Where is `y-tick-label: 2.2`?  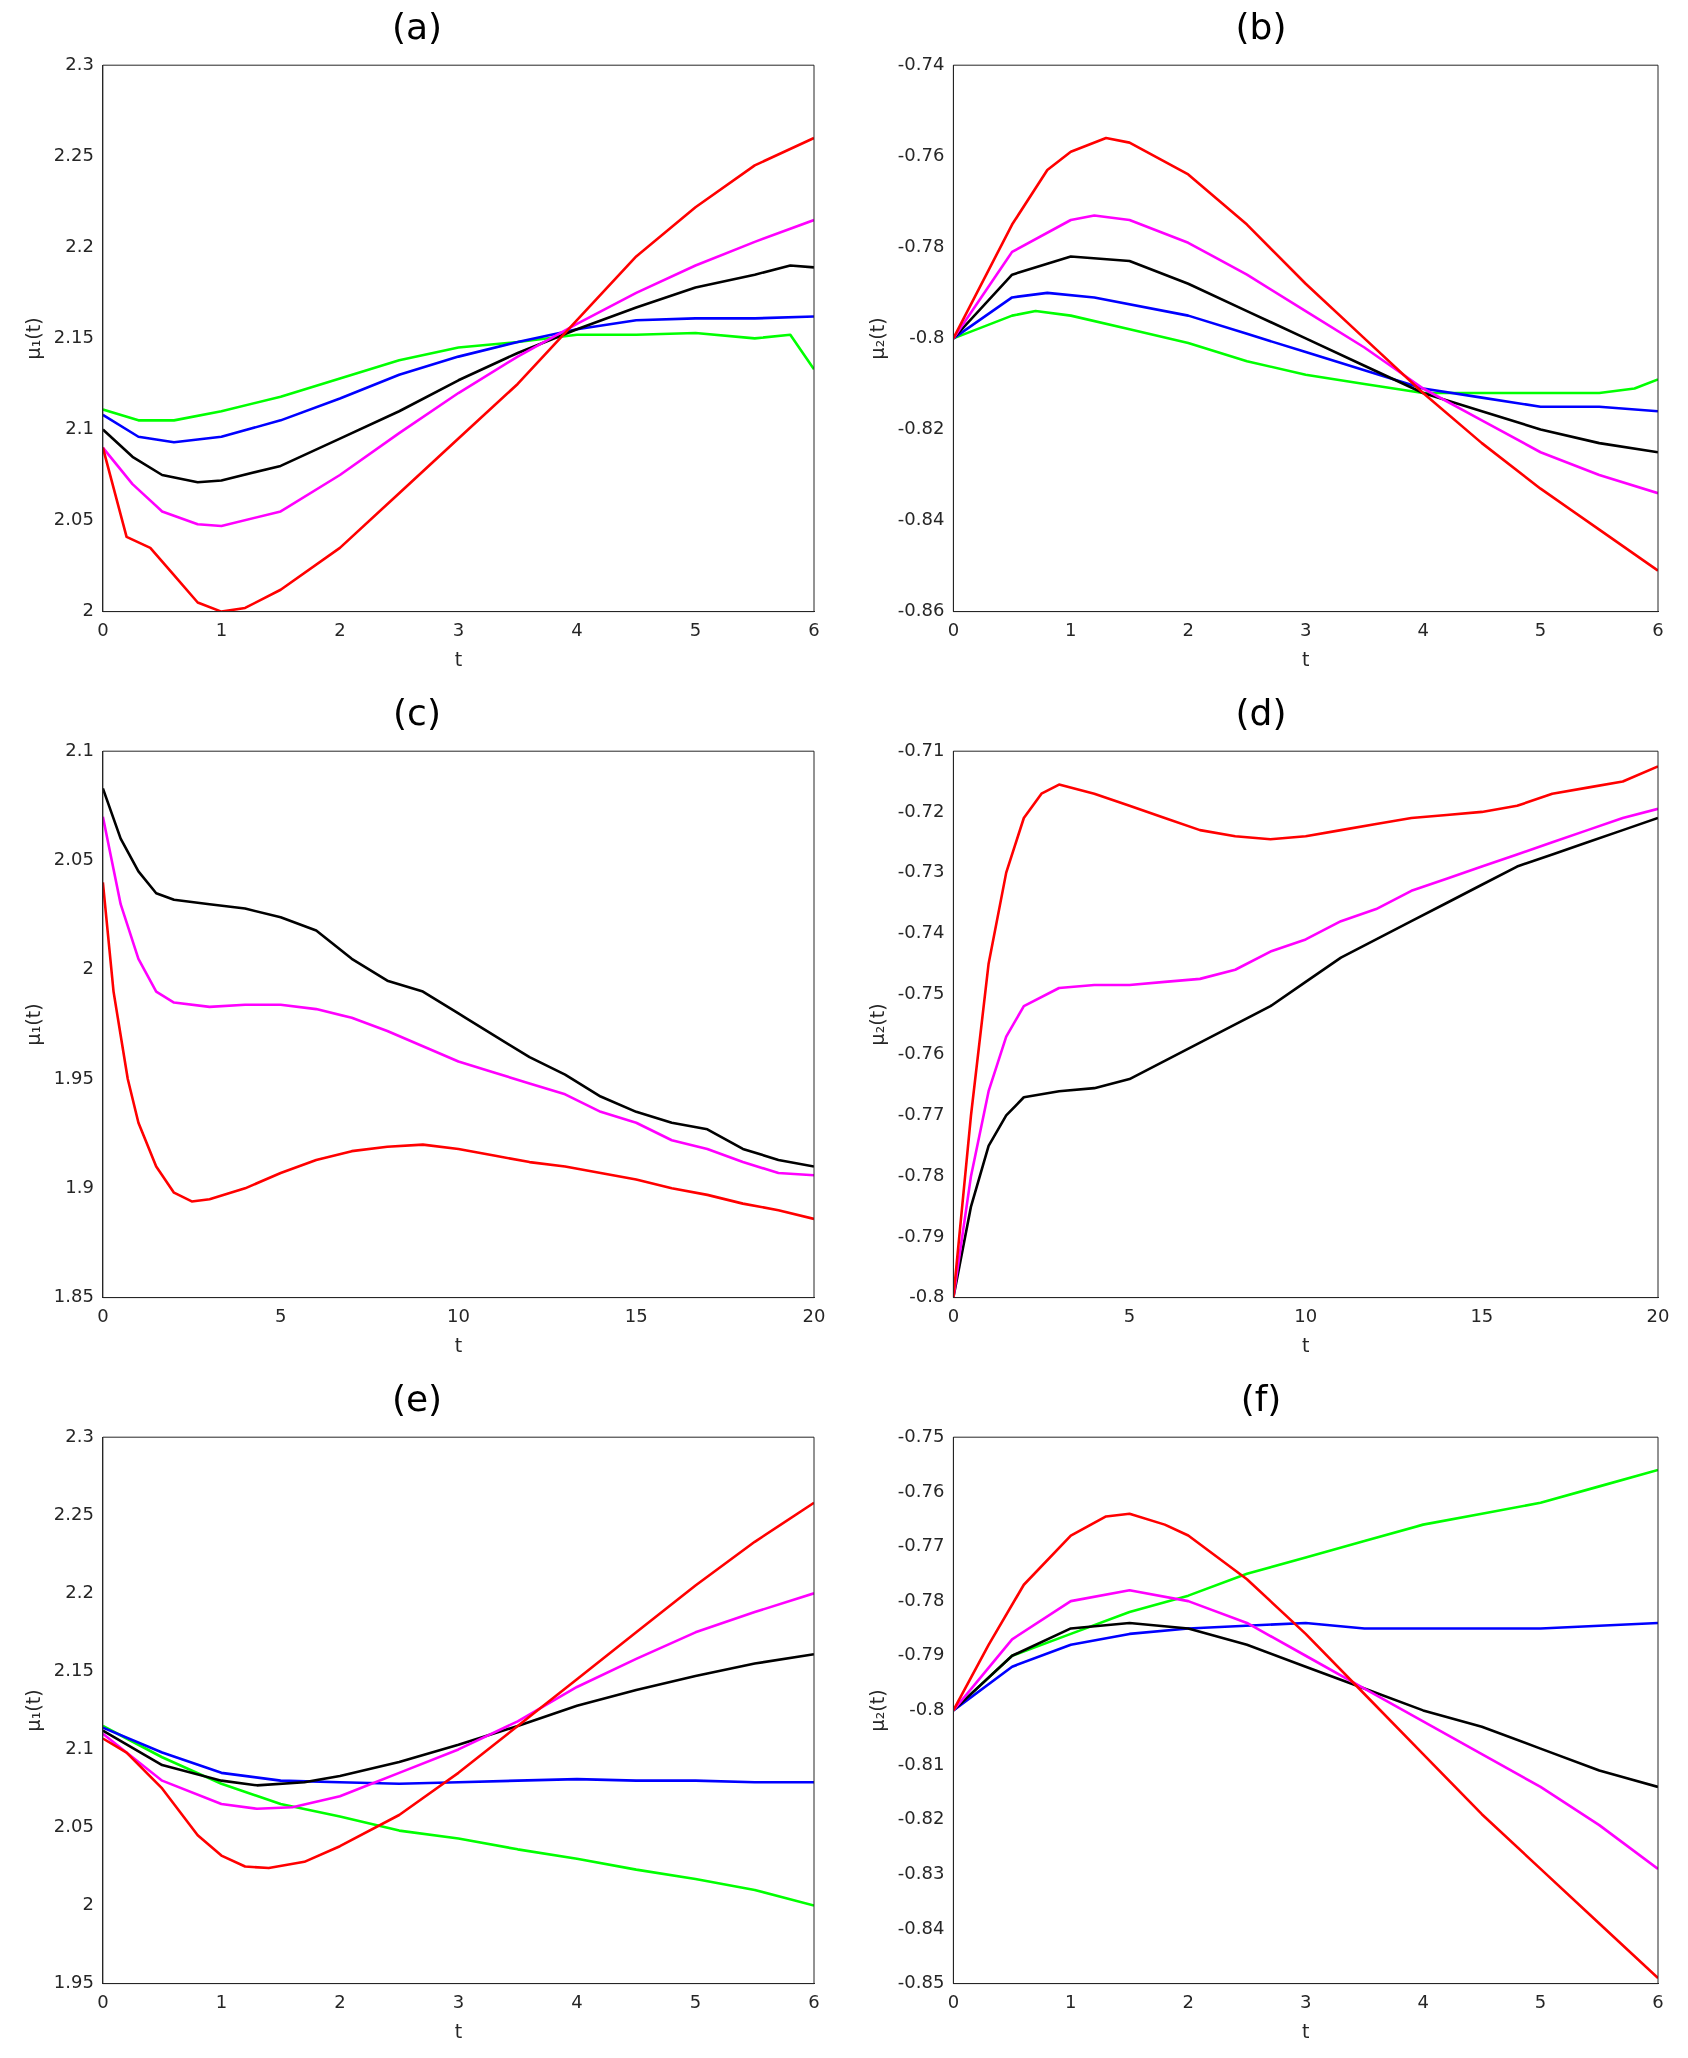 y-tick-label: 2.2 is located at coordinates (79, 246).